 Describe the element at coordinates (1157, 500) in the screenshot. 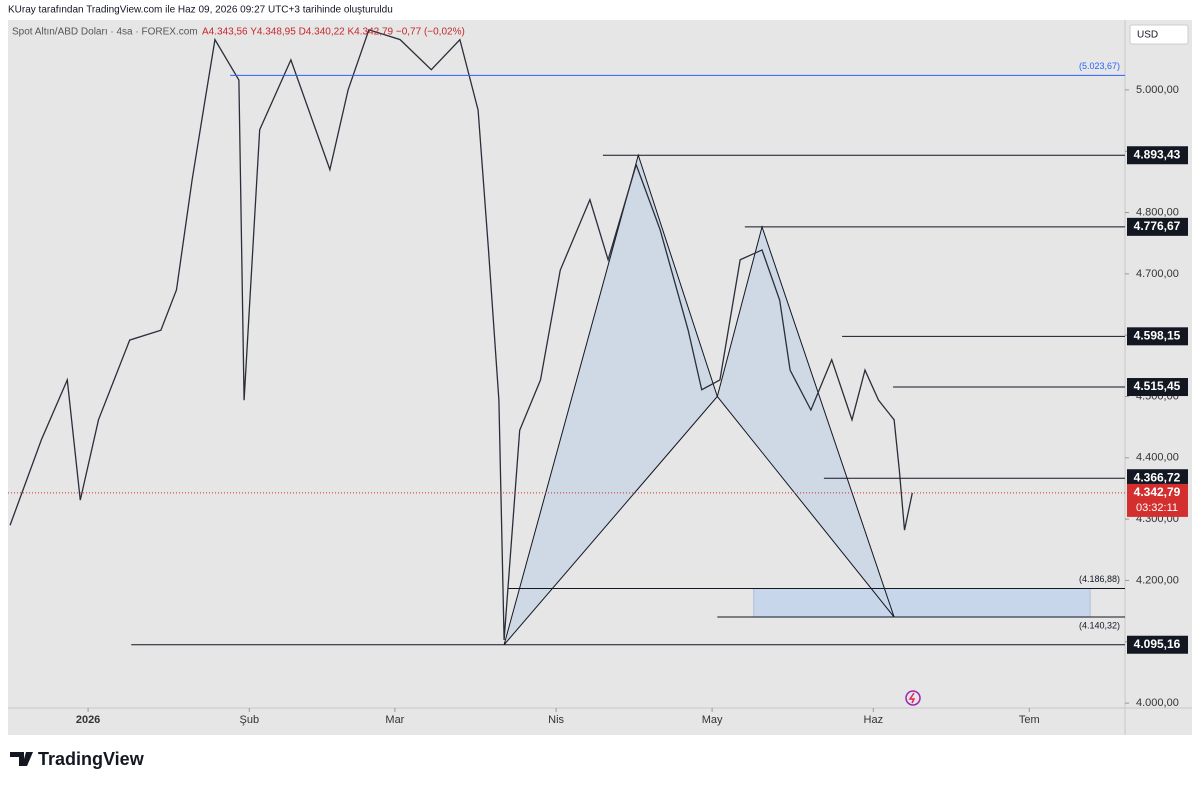

I see `last-price-badge` at that location.